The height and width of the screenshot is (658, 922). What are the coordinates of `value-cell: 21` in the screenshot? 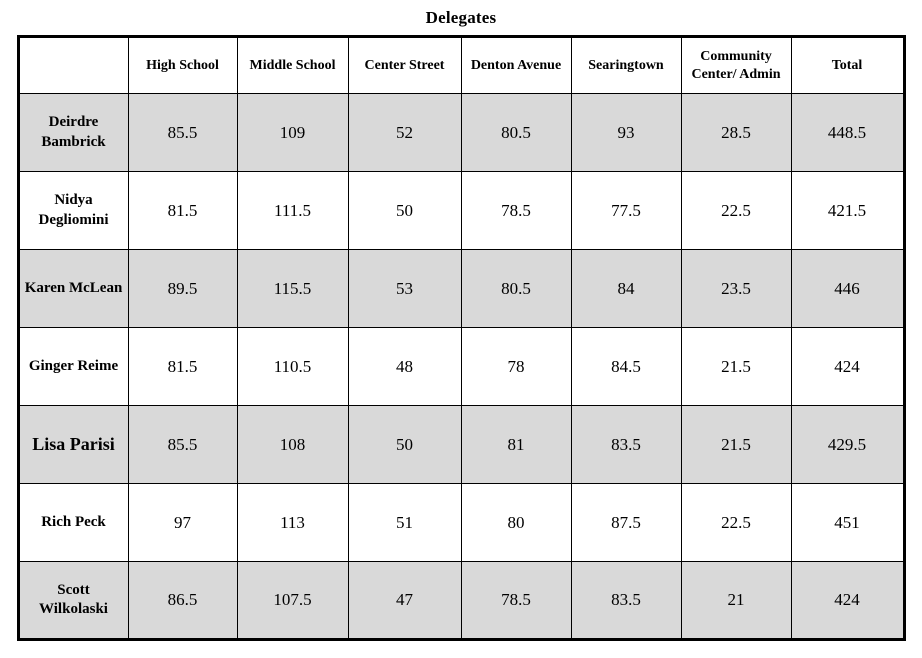 It's located at (736, 600).